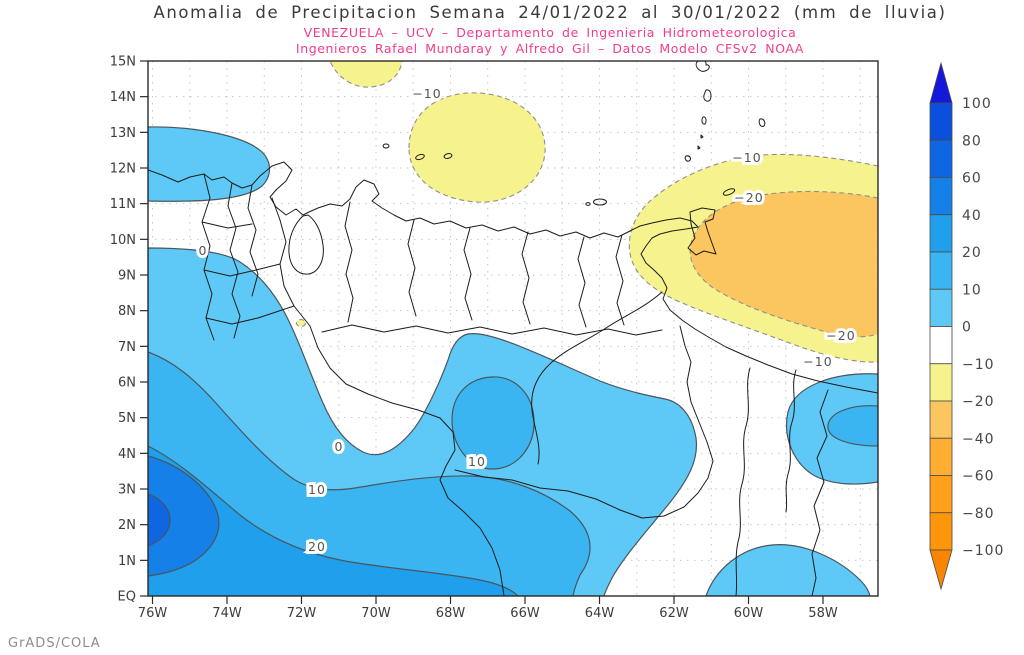 This screenshot has width=1024, height=655. Describe the element at coordinates (123, 204) in the screenshot. I see `y-tick-label: 11N` at that location.